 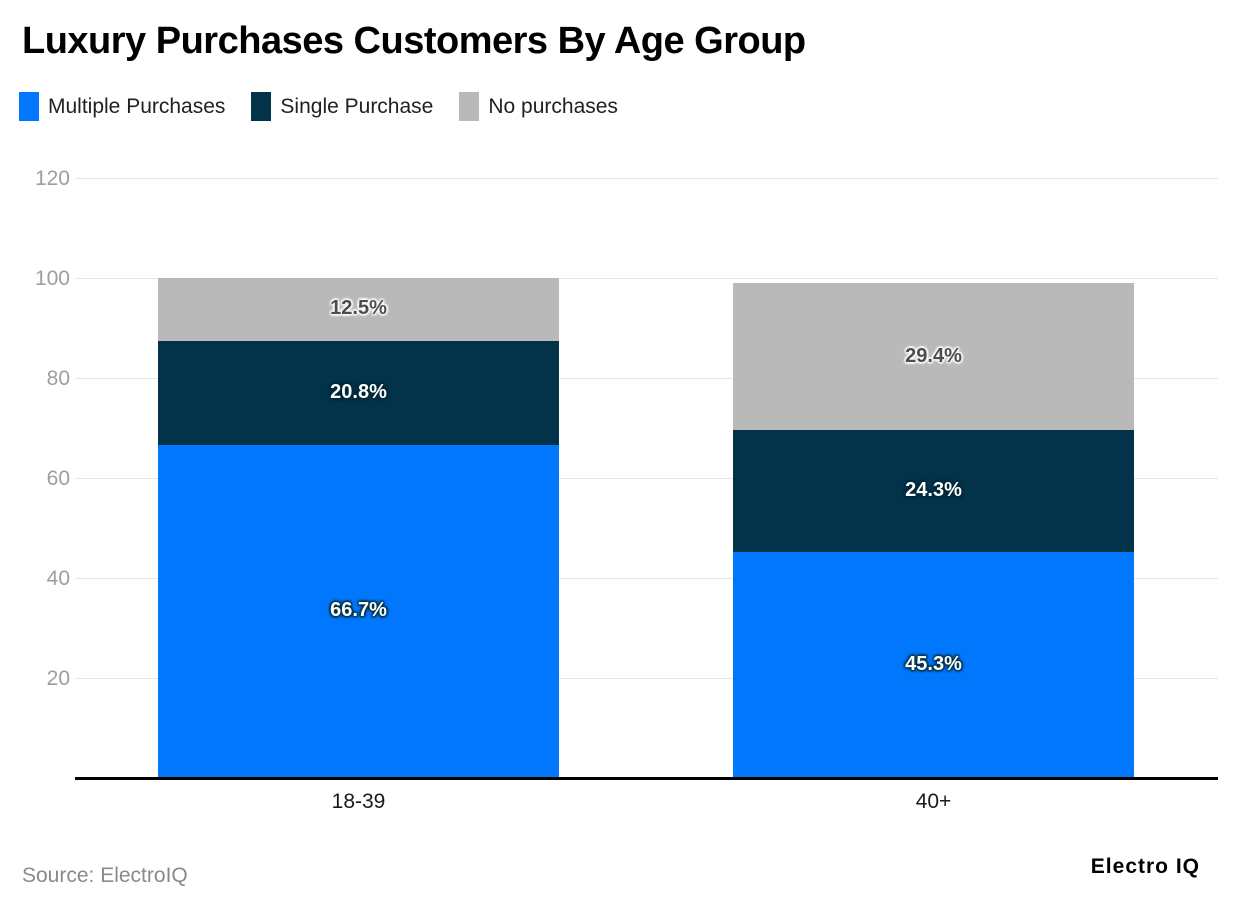 What do you see at coordinates (137, 106) in the screenshot?
I see `legend-label: Multiple Purchases` at bounding box center [137, 106].